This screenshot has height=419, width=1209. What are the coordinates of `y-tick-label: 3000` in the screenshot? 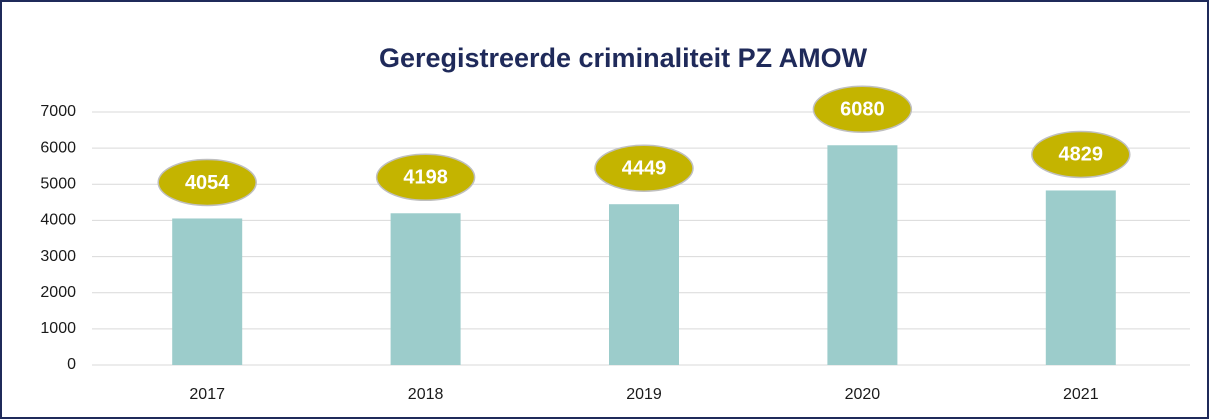 It's located at (58, 256).